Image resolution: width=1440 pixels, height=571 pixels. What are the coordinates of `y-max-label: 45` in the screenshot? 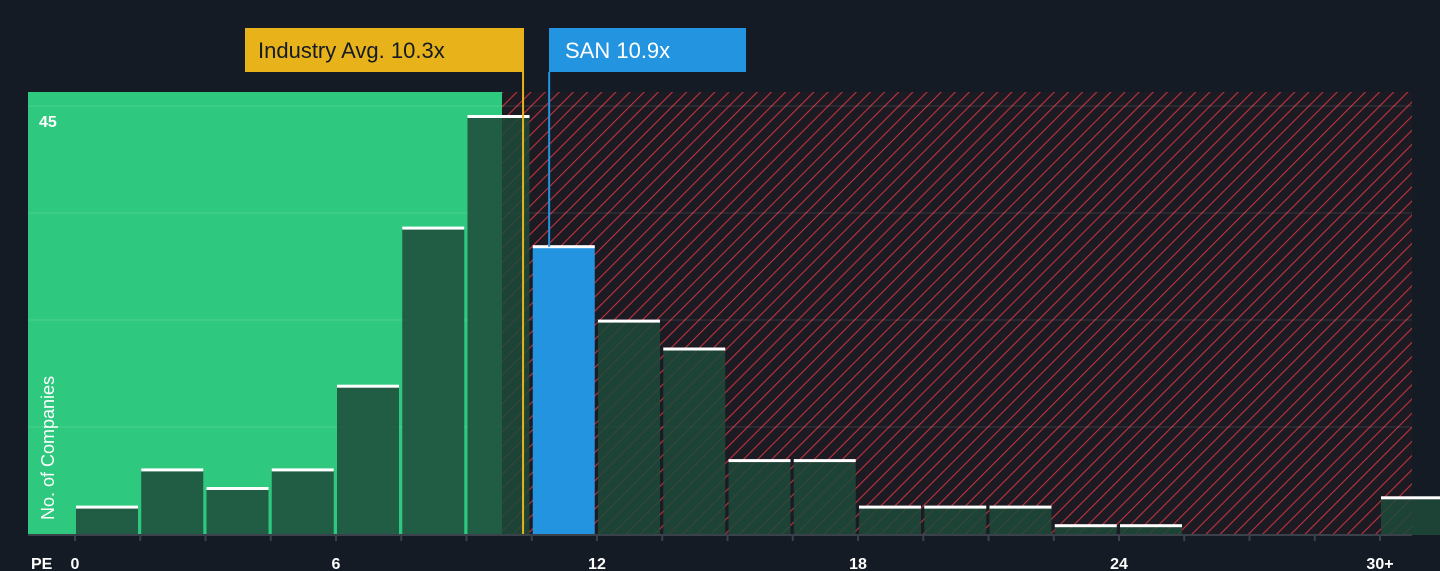 It's located at (48, 122).